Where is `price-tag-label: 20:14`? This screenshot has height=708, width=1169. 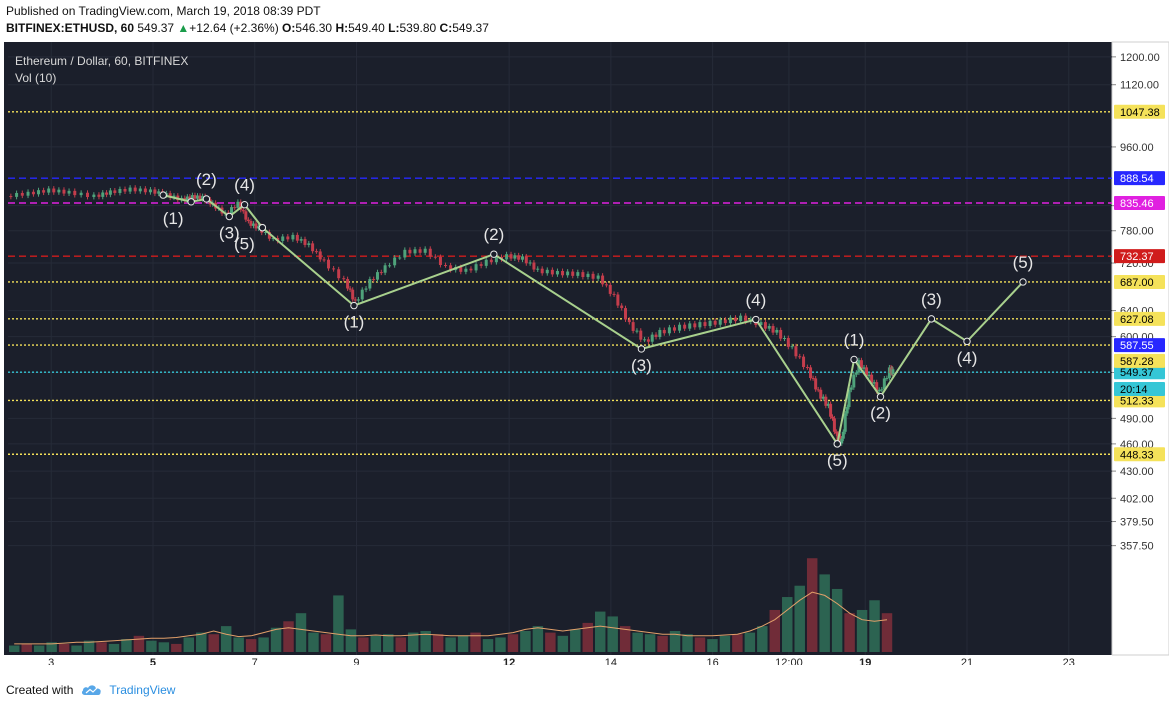
price-tag-label: 20:14 is located at coordinates (1134, 390).